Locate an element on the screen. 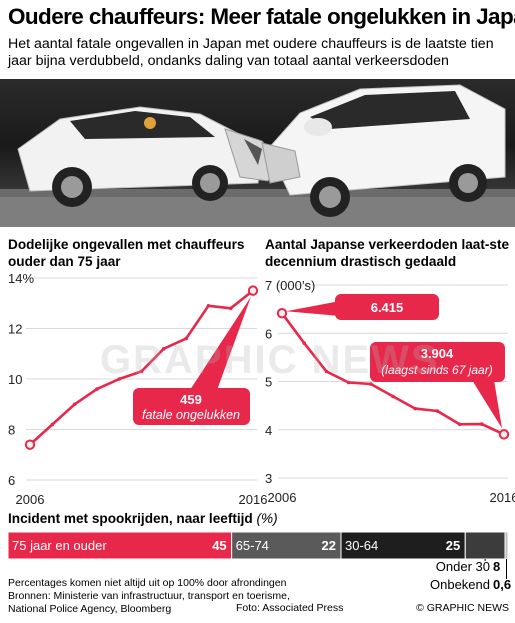 The height and width of the screenshot is (623, 515). callout-value: 6.415 is located at coordinates (387, 307).